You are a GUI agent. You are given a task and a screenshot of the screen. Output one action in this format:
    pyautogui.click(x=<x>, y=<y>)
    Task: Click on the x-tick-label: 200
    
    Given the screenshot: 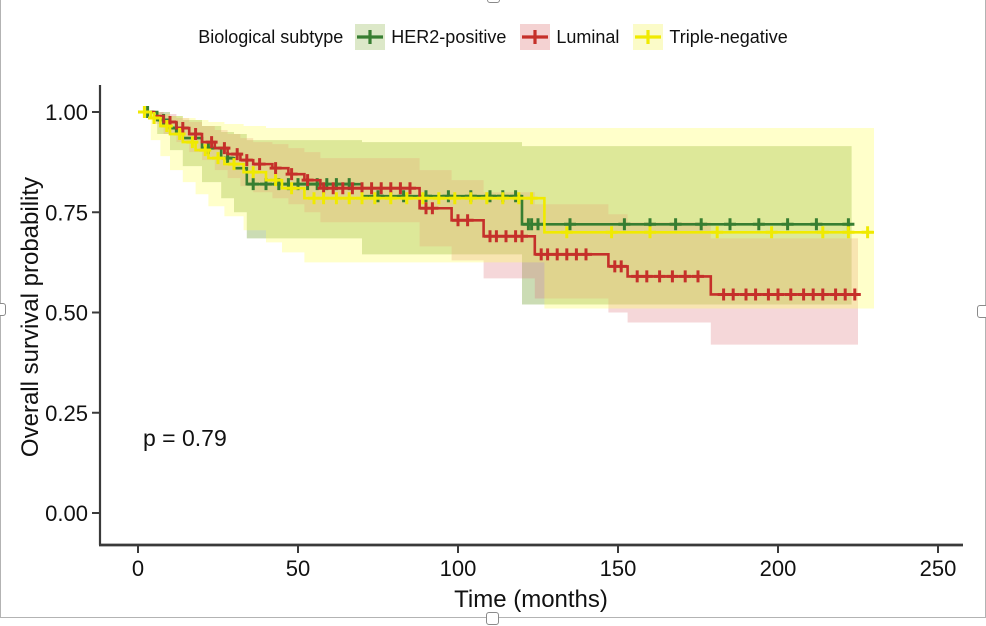 What is the action you would take?
    pyautogui.click(x=778, y=568)
    